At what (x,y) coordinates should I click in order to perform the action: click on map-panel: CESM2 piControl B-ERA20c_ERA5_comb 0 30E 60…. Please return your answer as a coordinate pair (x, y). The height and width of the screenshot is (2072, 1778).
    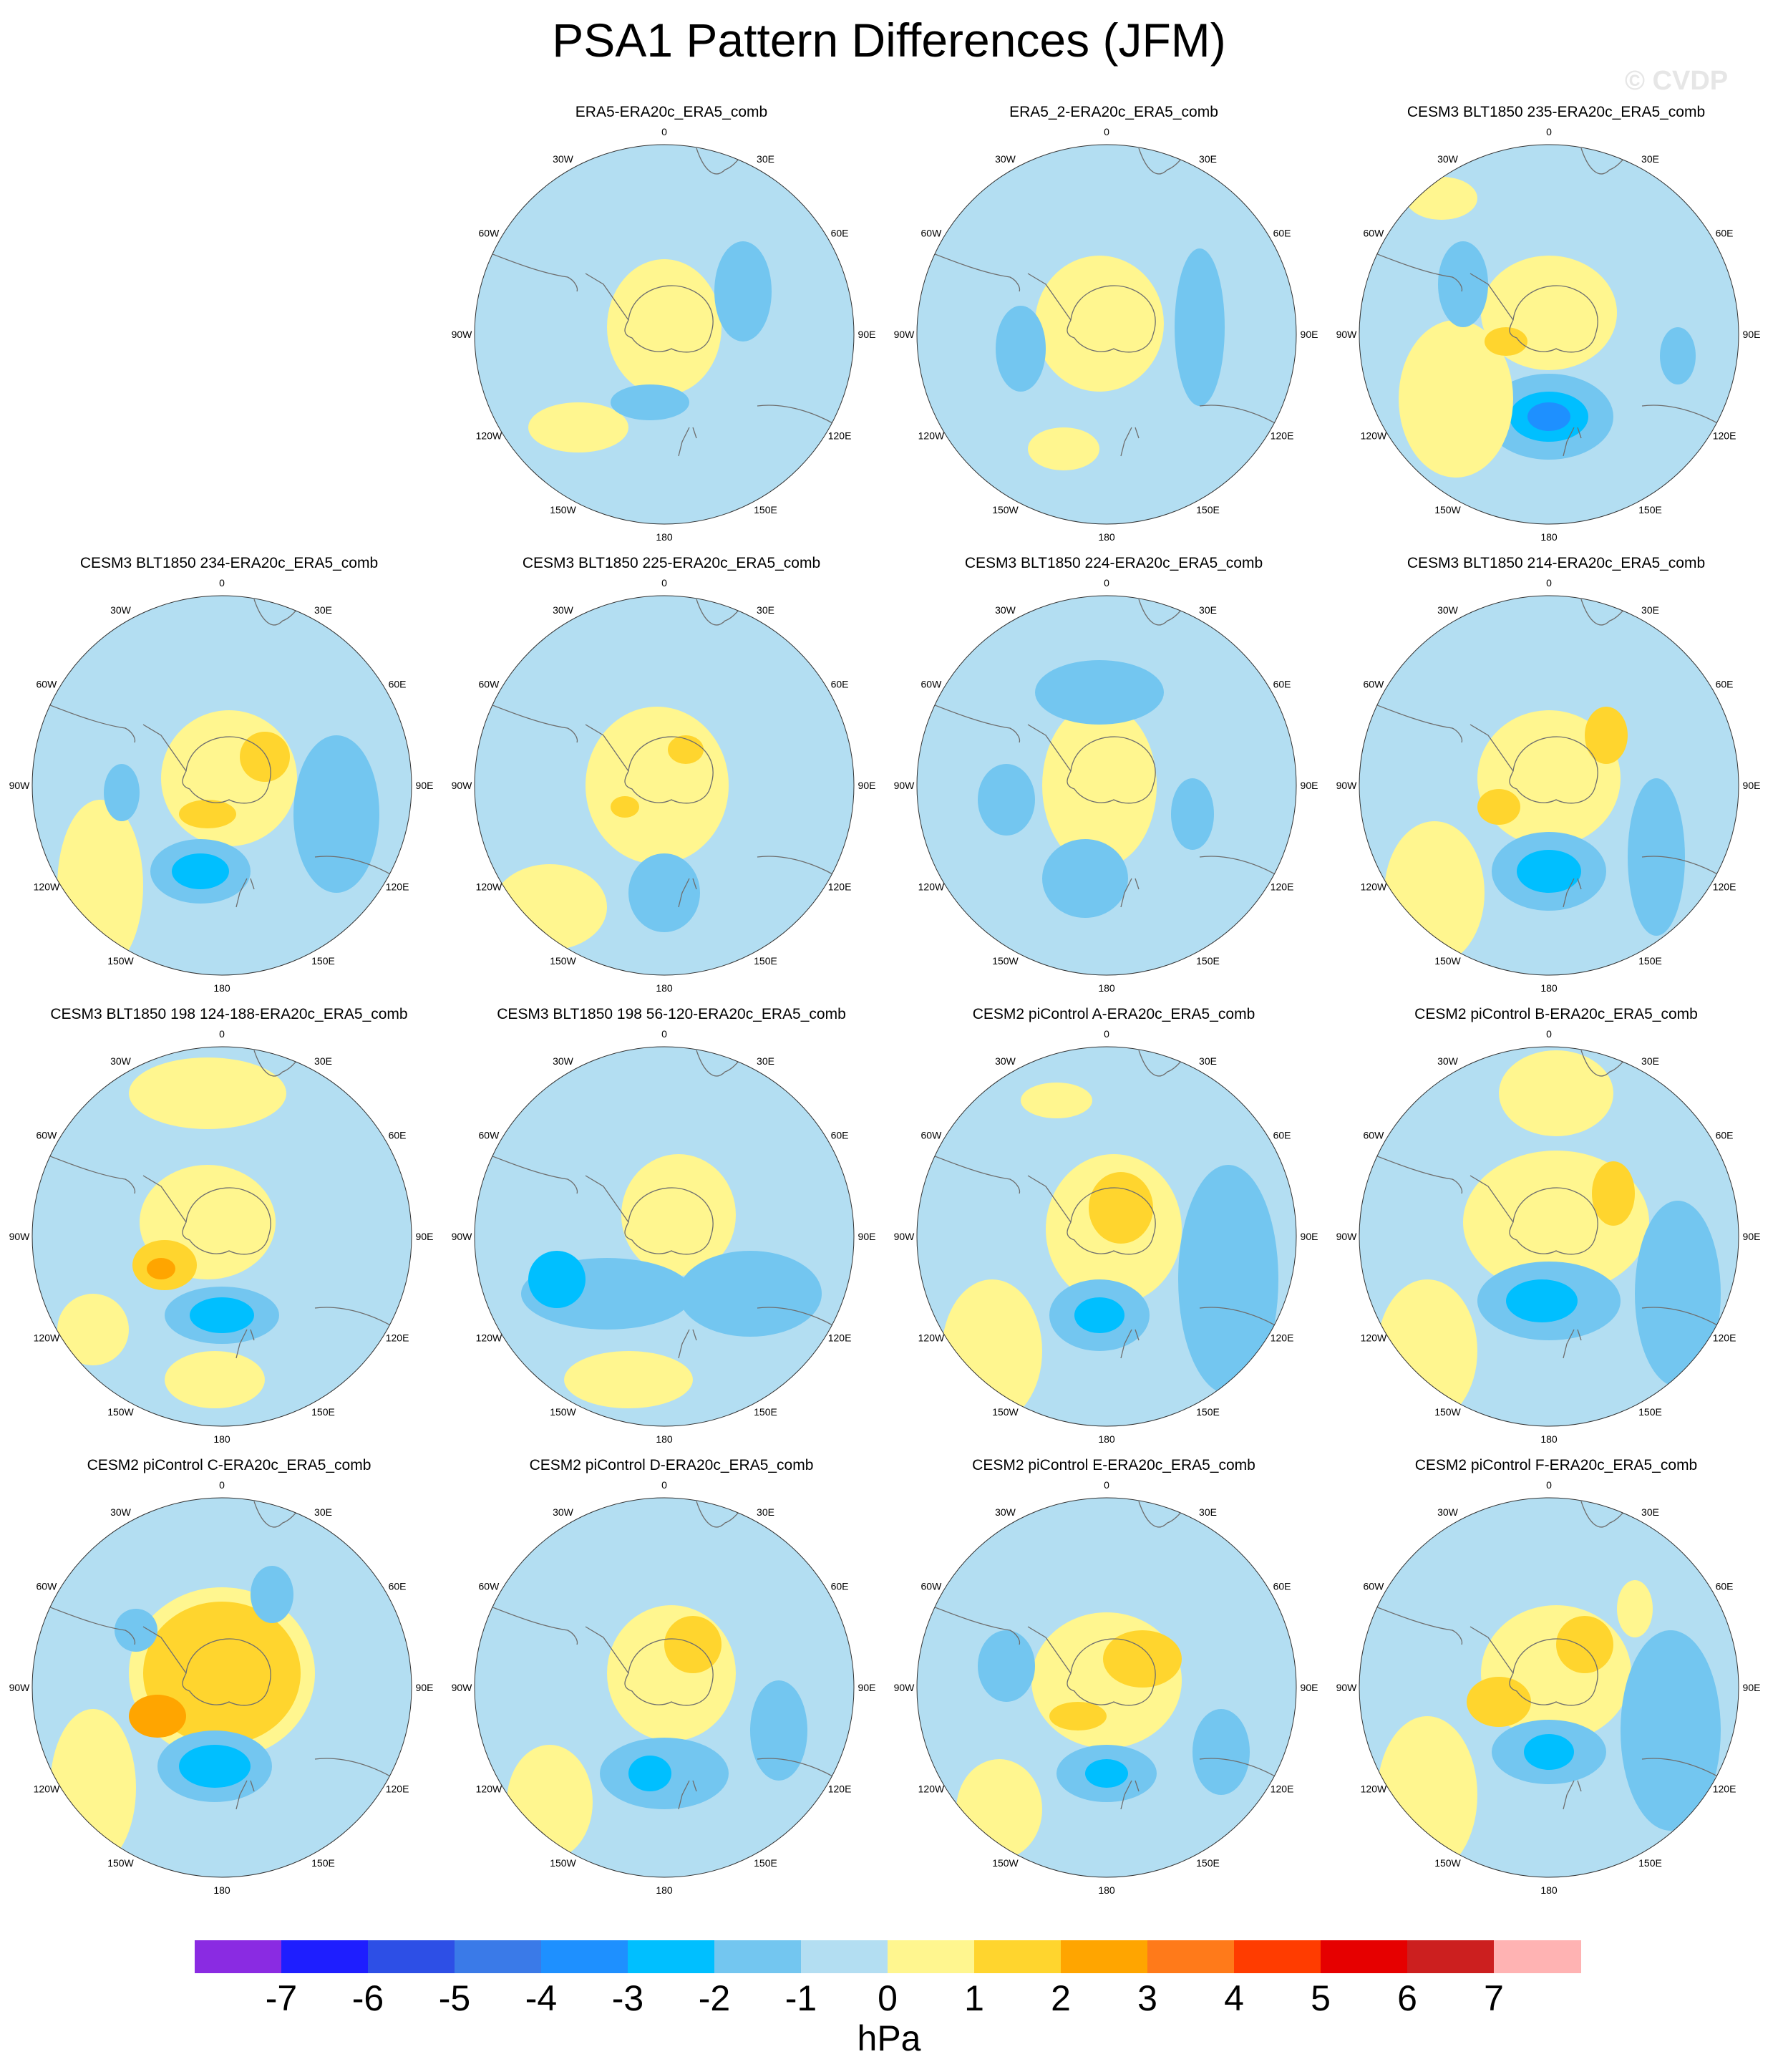
    Looking at the image, I should click on (1556, 1228).